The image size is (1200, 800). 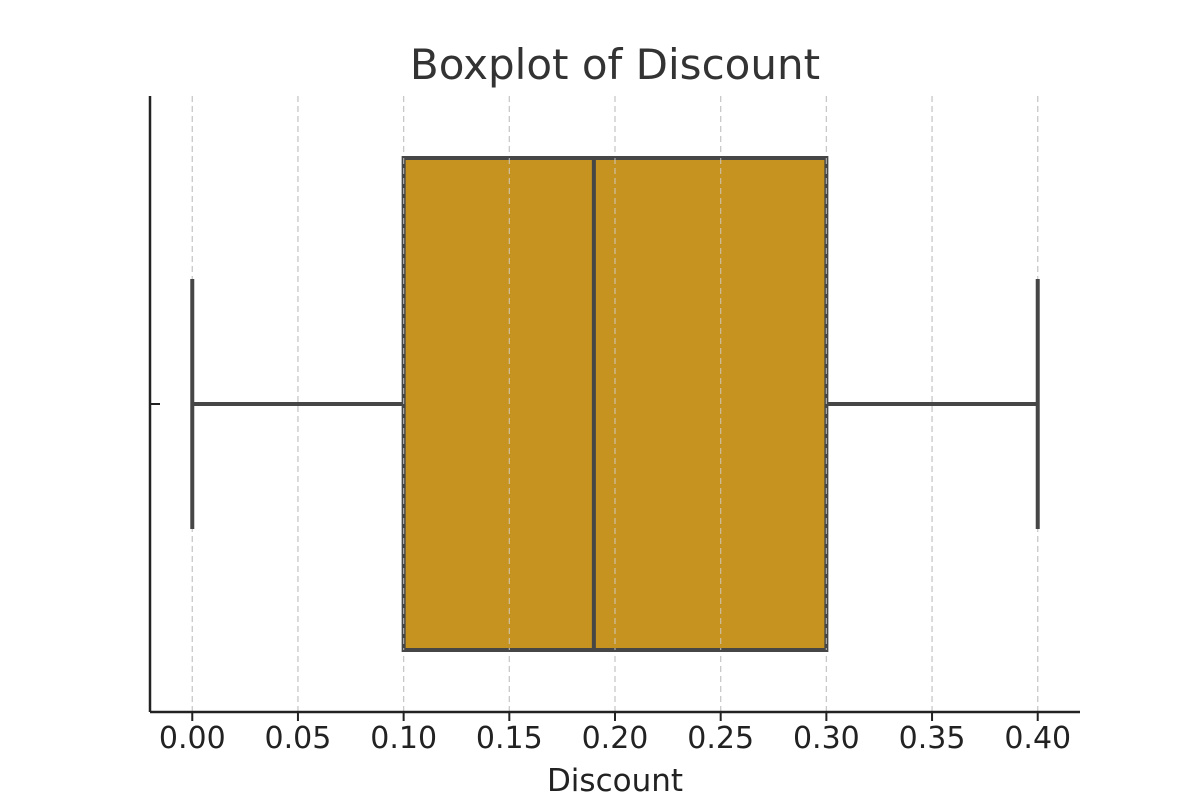 What do you see at coordinates (615, 781) in the screenshot?
I see `x-axis-label: Discount` at bounding box center [615, 781].